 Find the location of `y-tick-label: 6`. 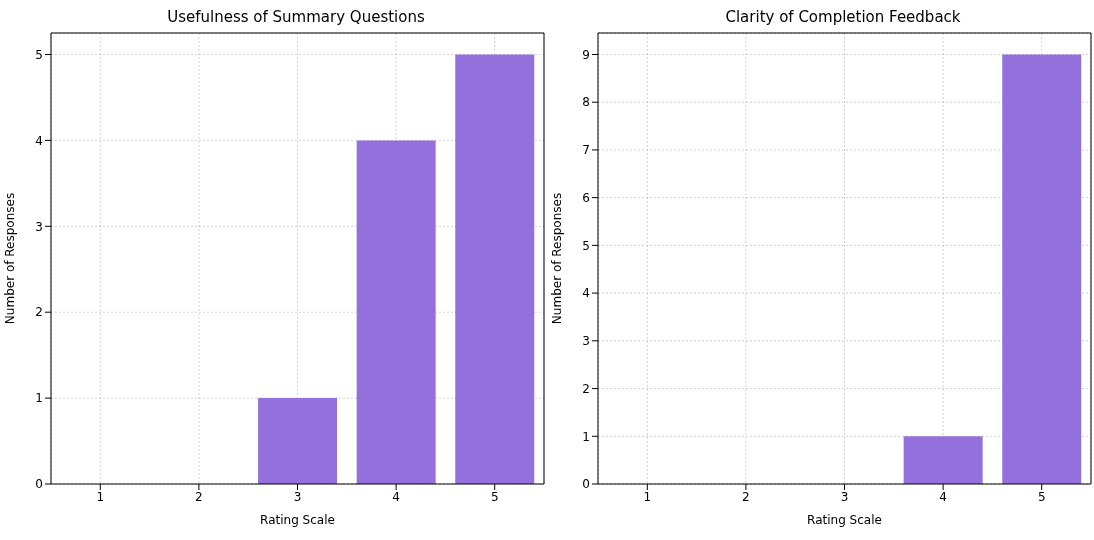

y-tick-label: 6 is located at coordinates (586, 197).